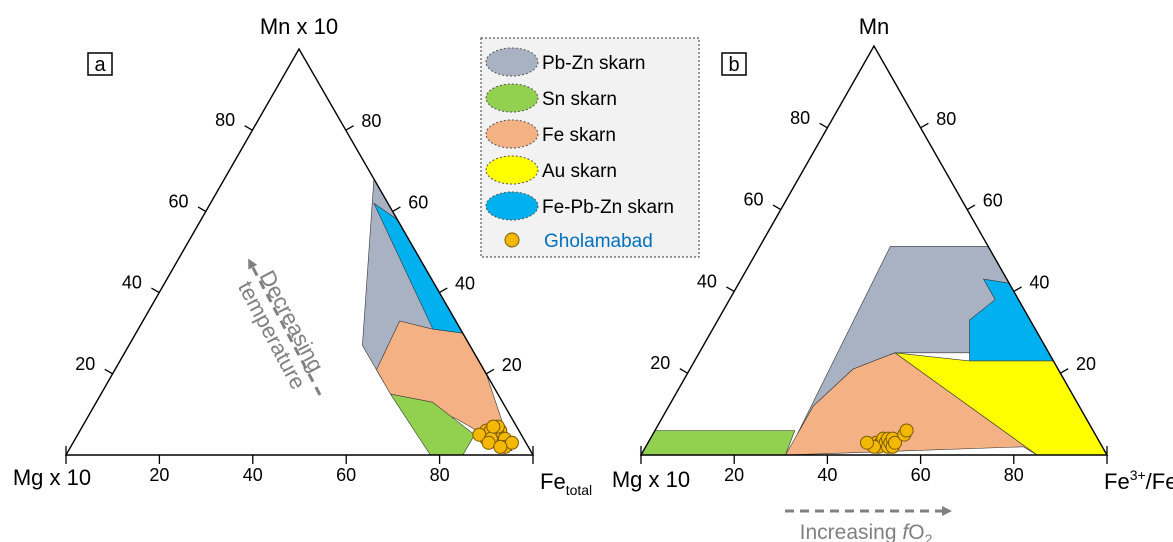 This screenshot has width=1173, height=542. I want to click on panel-b-label: b, so click(733, 65).